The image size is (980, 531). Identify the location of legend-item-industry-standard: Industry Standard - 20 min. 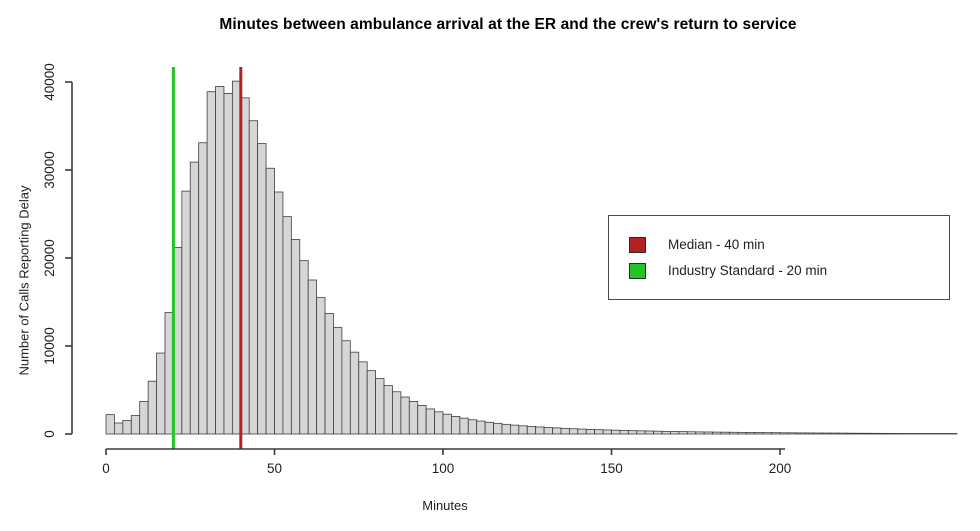
(789, 270).